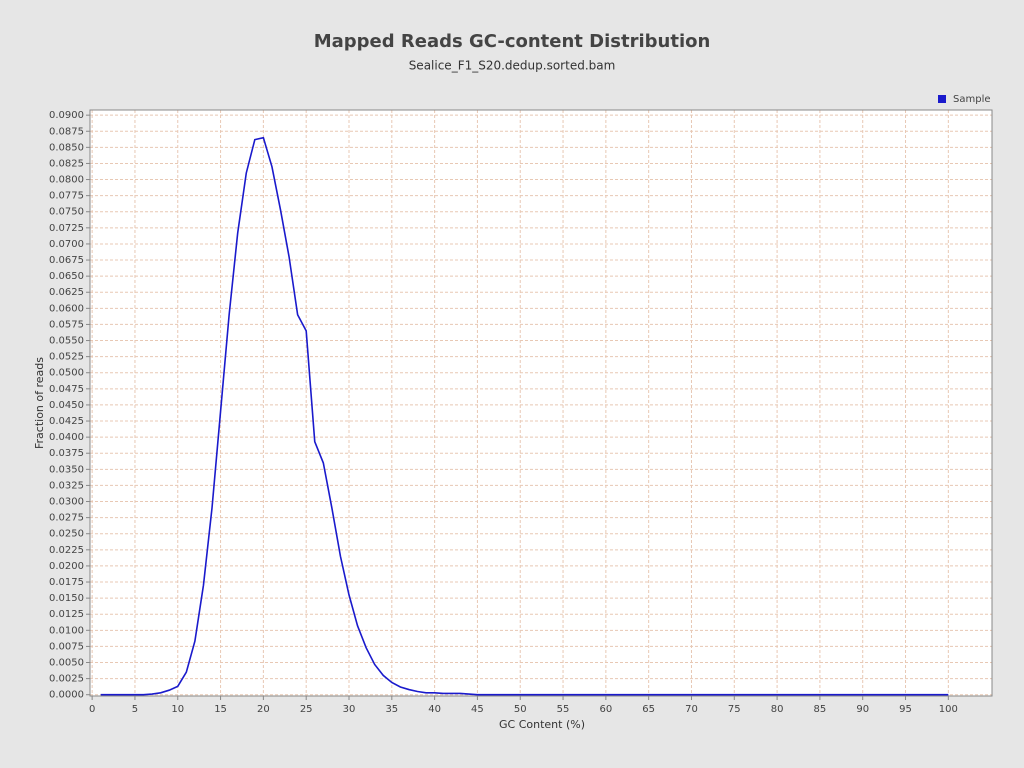  What do you see at coordinates (691, 709) in the screenshot?
I see `x-tick-label: 70` at bounding box center [691, 709].